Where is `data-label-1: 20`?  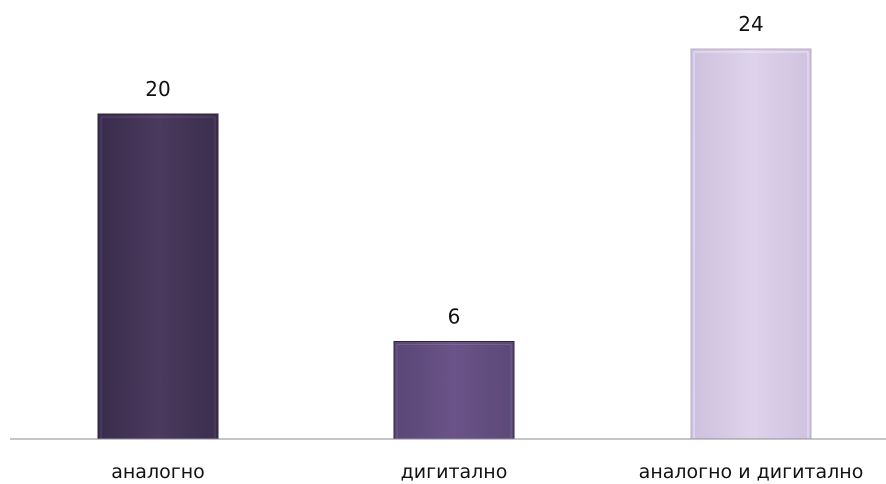
data-label-1: 20 is located at coordinates (157, 89).